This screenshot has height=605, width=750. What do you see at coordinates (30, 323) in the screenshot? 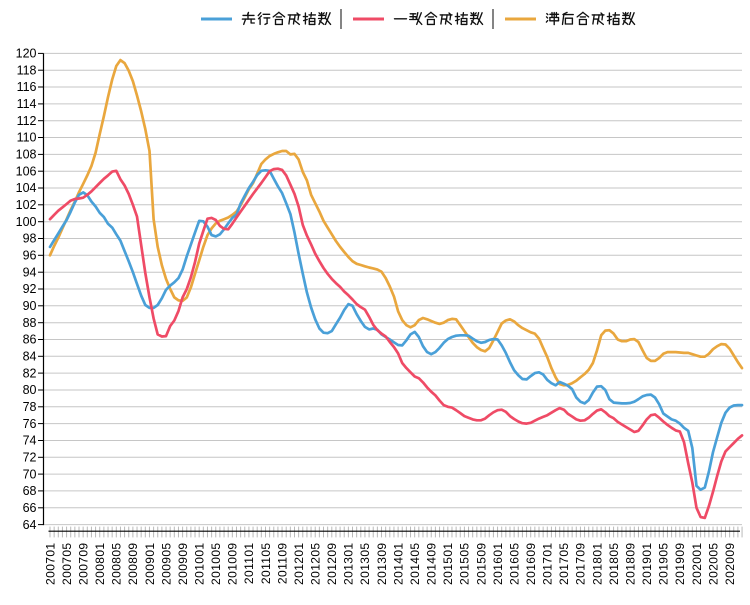
I see `svg-text: 88` at bounding box center [30, 323].